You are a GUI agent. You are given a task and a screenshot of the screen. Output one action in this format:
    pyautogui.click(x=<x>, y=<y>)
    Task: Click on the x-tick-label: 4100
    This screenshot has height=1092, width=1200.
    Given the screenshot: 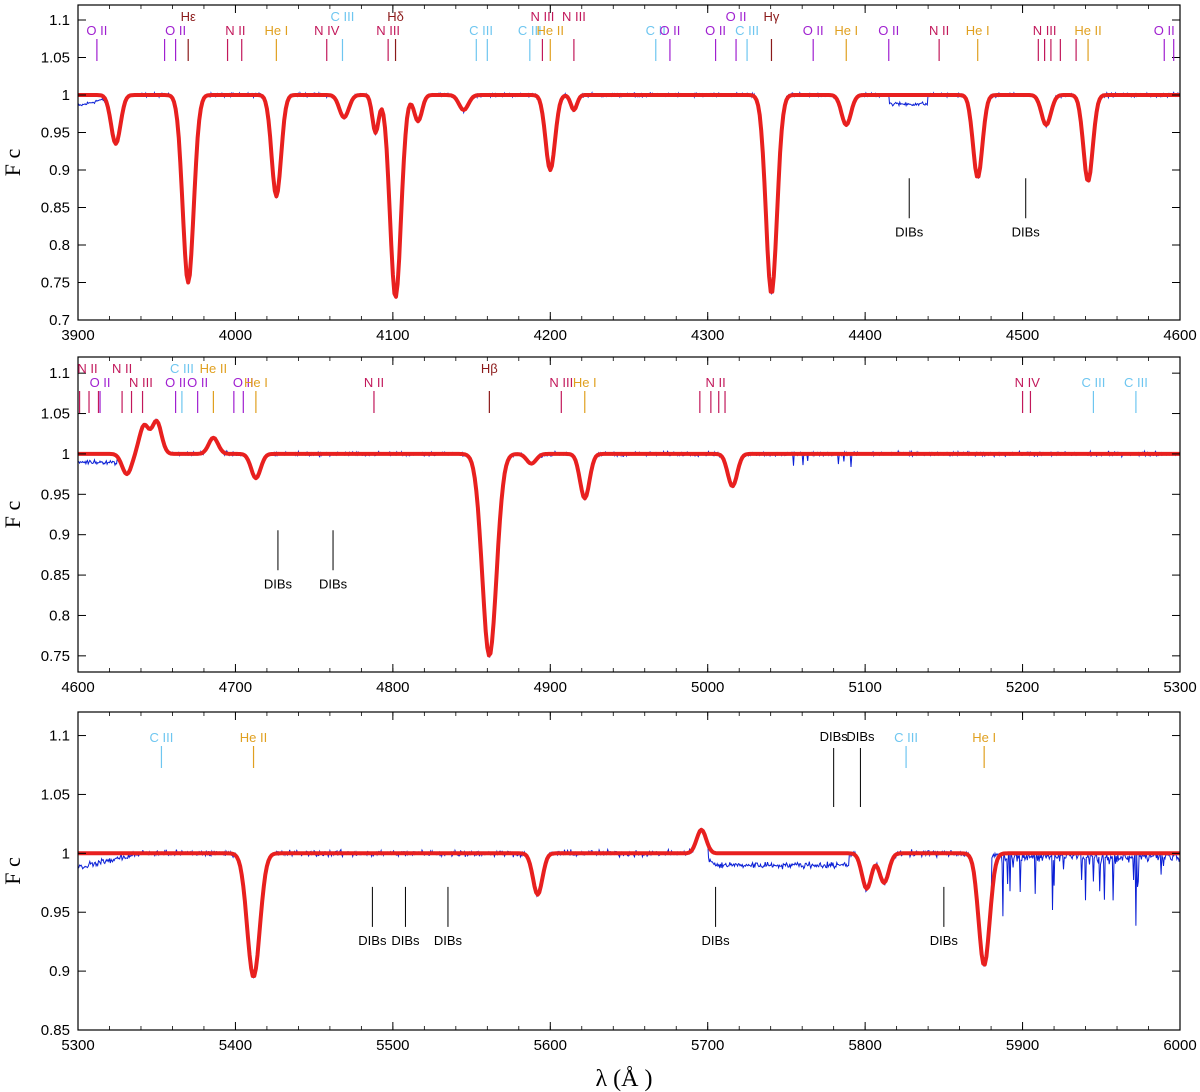 What is the action you would take?
    pyautogui.click(x=392, y=335)
    